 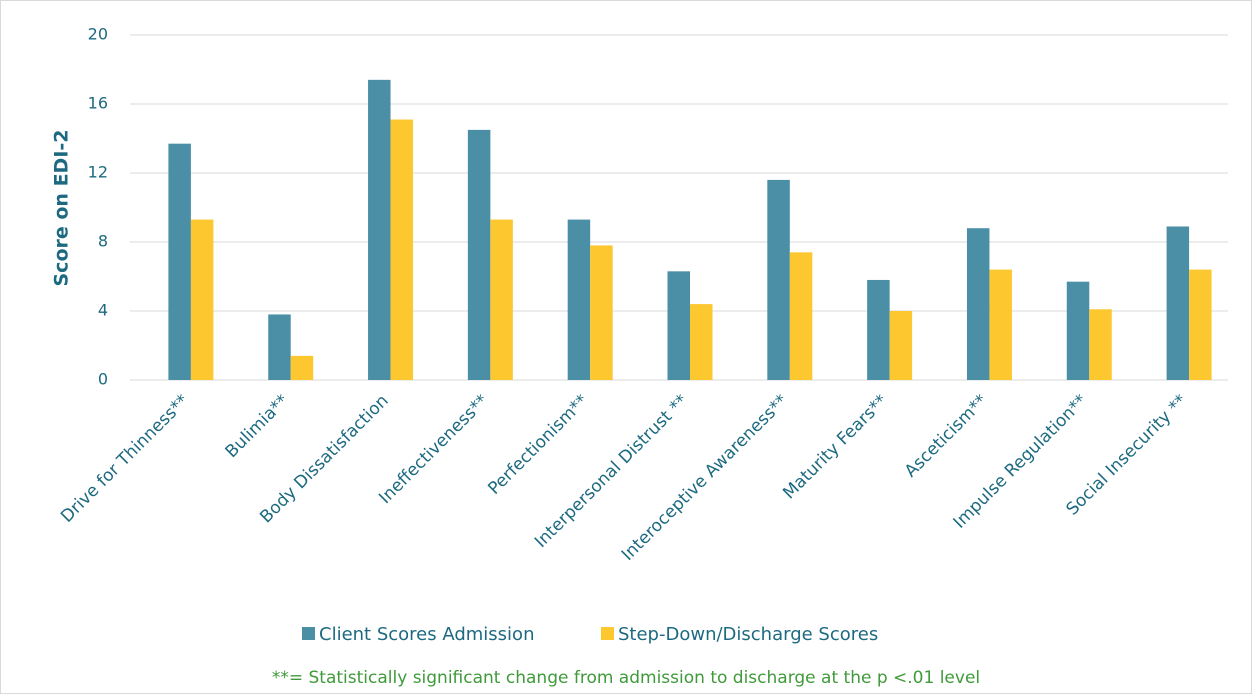 What do you see at coordinates (103, 310) in the screenshot?
I see `y-tick-label: 4` at bounding box center [103, 310].